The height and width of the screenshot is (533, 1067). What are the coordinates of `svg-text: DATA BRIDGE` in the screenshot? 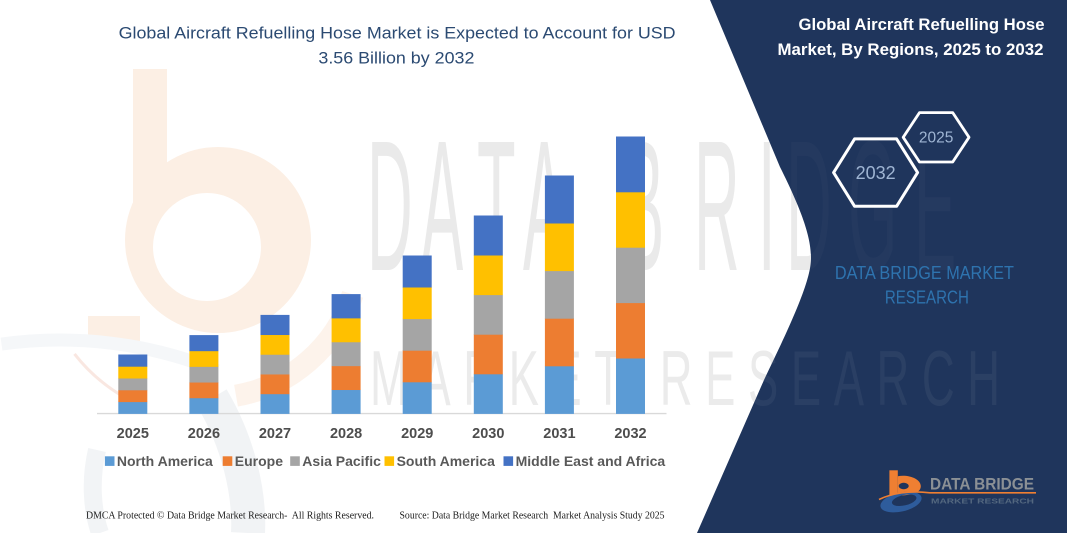 It's located at (982, 483).